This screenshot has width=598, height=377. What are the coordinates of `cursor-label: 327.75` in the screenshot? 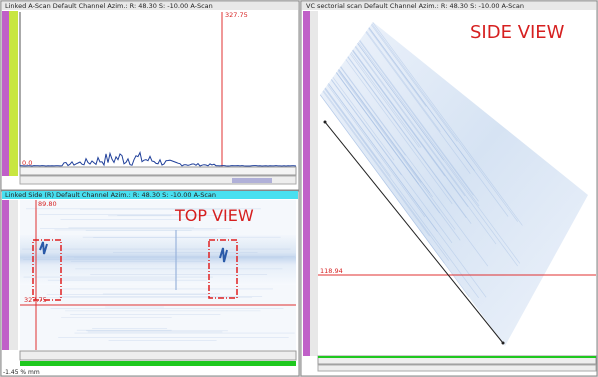 It's located at (236, 15).